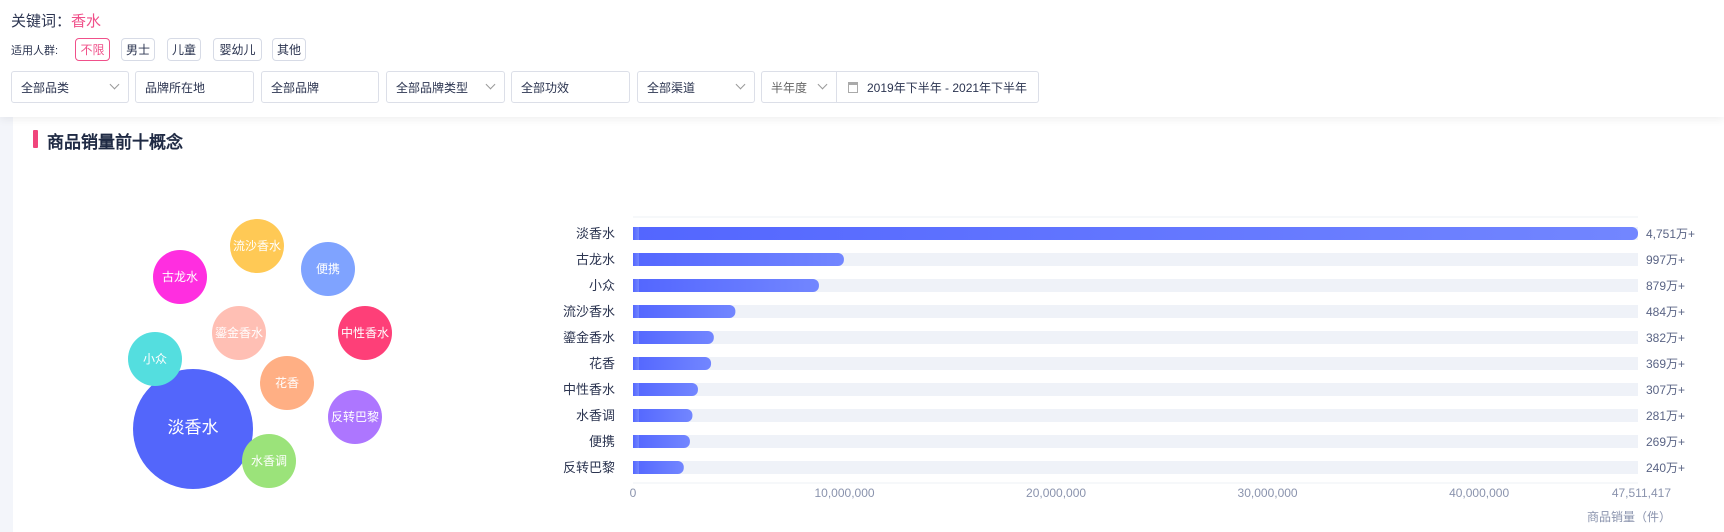 This screenshot has width=1724, height=532. What do you see at coordinates (1268, 493) in the screenshot?
I see `x-tick-label: 30,000,000` at bounding box center [1268, 493].